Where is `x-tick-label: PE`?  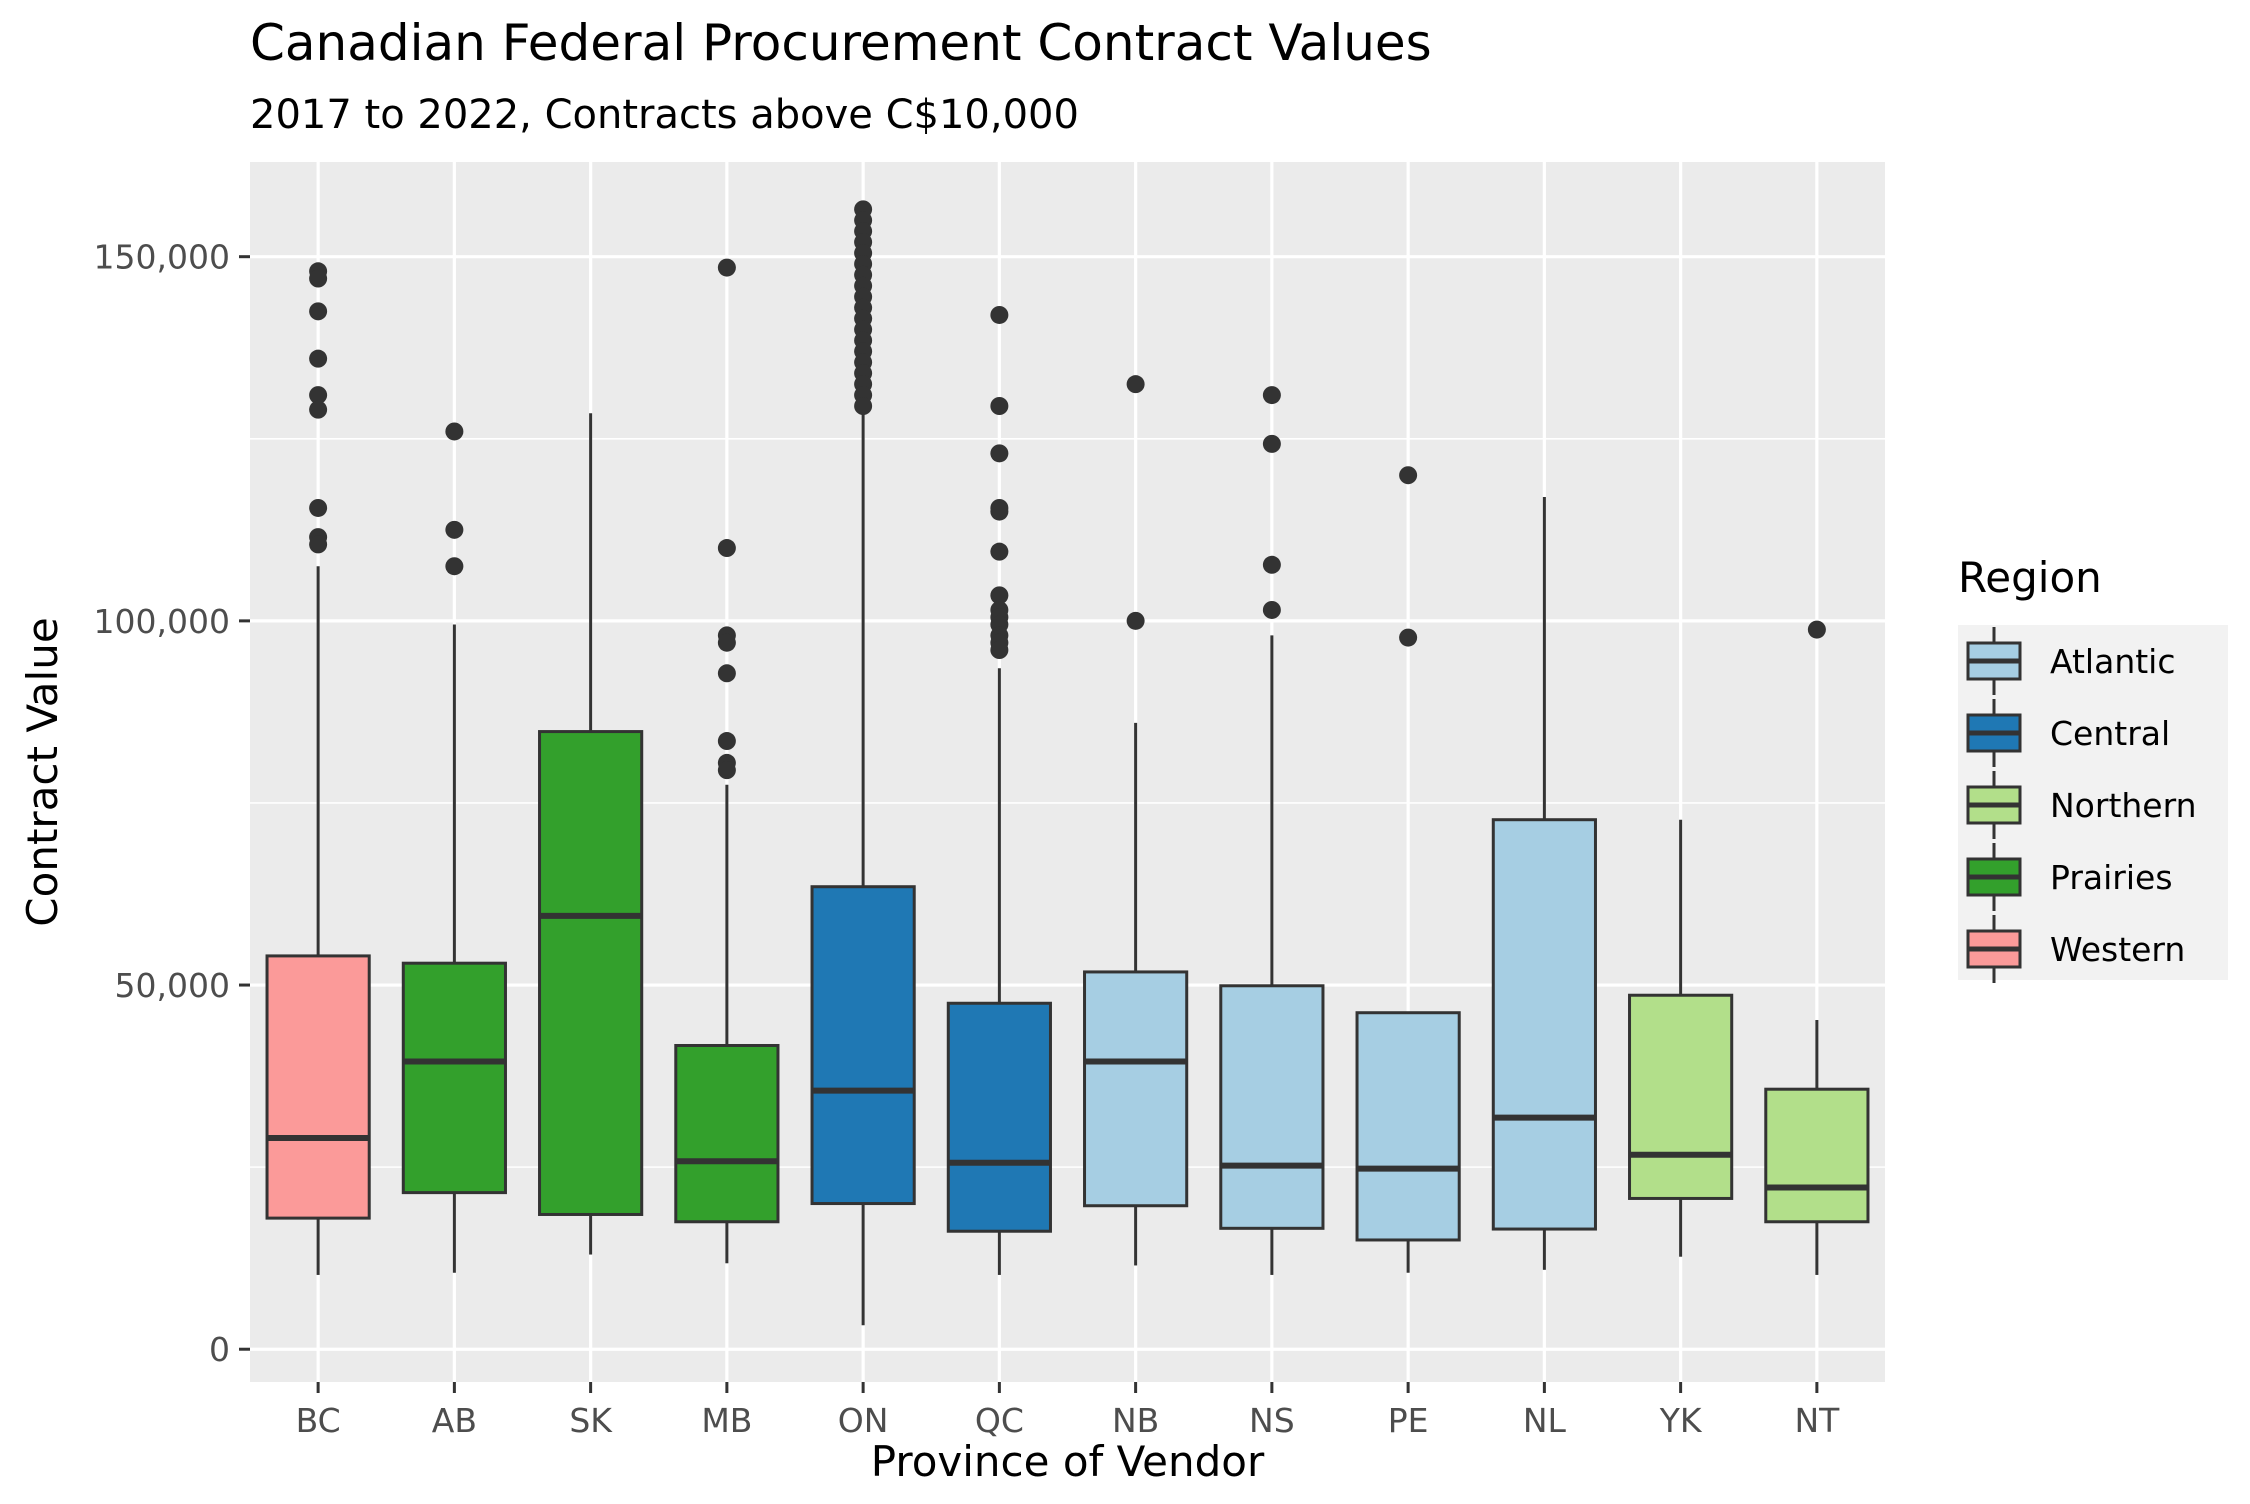 x-tick-label: PE is located at coordinates (1408, 1420).